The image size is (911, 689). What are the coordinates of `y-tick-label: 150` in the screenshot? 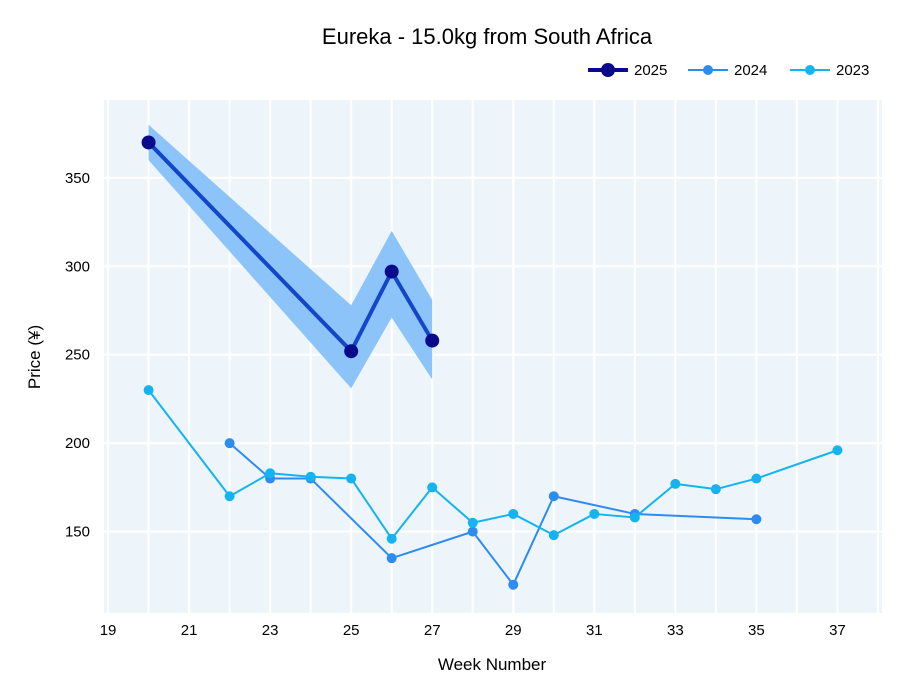 It's located at (77, 532).